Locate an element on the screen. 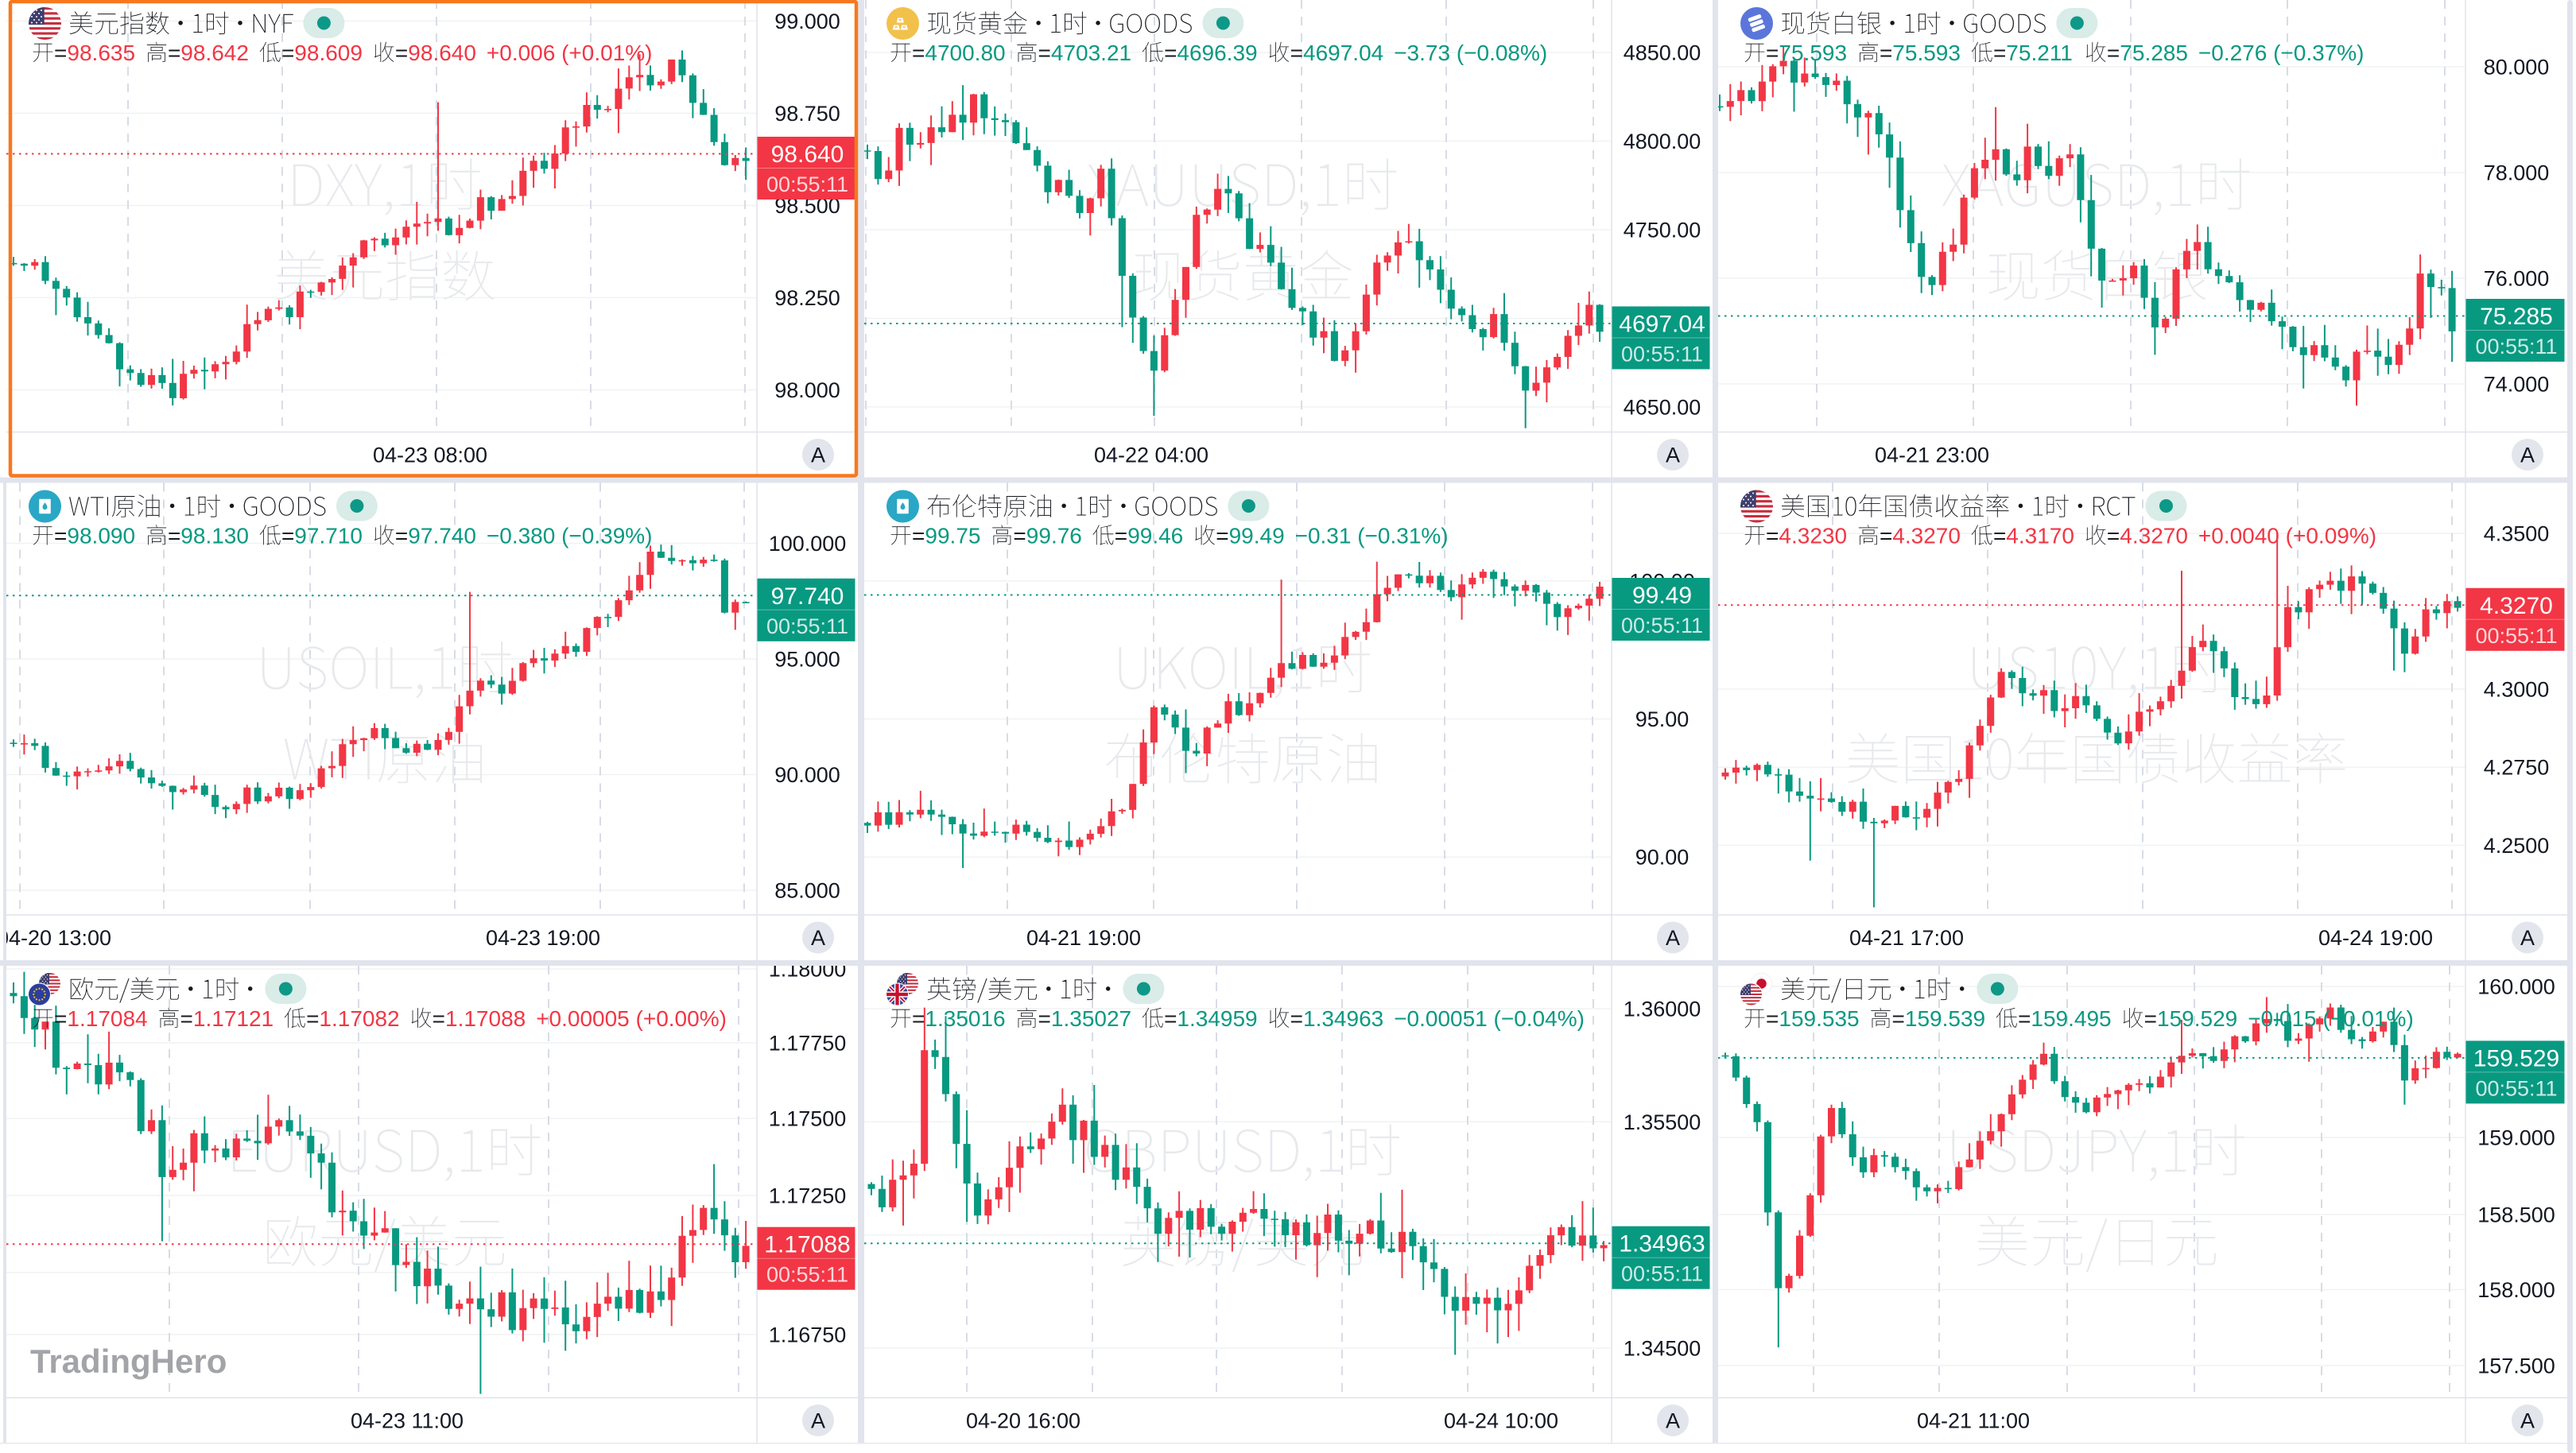 This screenshot has width=2576, height=1453. svg-text: 98.090 is located at coordinates (101, 536).